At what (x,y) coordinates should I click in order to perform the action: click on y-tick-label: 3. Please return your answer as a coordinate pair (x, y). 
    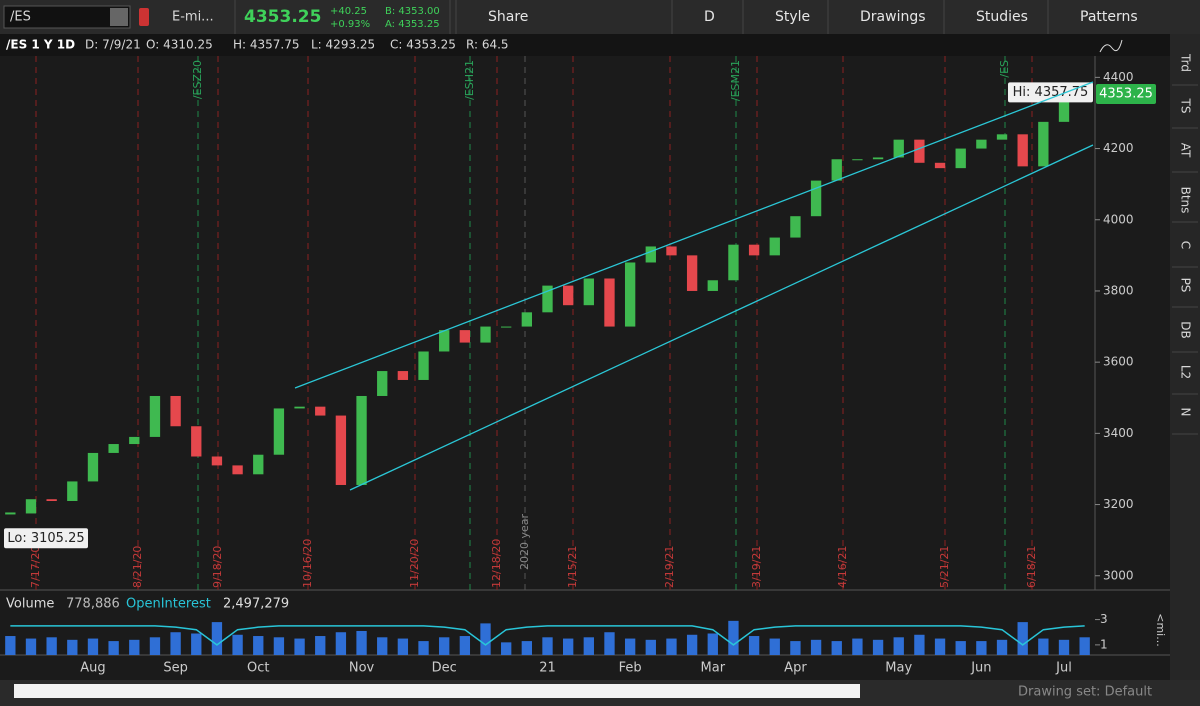
    Looking at the image, I should click on (1104, 619).